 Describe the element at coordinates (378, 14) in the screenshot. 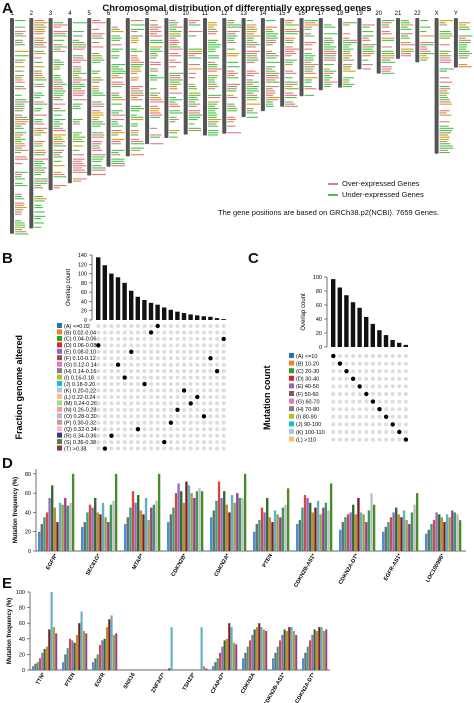

I see `chromosome-label: 20` at that location.